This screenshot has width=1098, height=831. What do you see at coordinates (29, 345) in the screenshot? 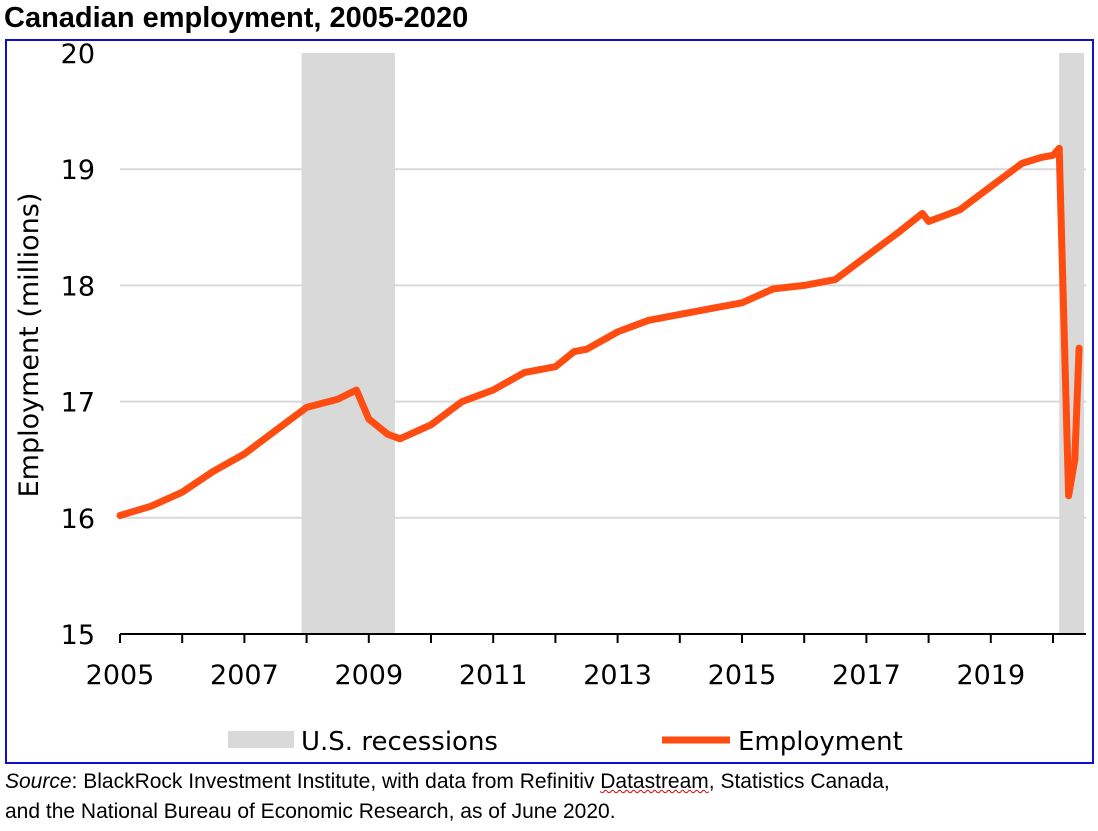
I see `y-axis-label: Employment (millions)` at bounding box center [29, 345].